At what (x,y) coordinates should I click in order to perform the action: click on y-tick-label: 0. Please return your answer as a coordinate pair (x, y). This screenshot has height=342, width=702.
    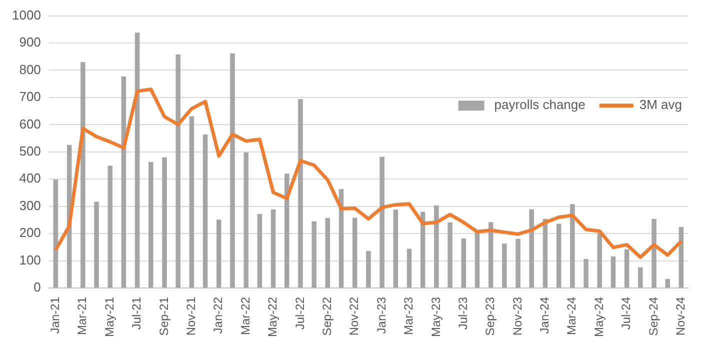
    Looking at the image, I should click on (37, 287).